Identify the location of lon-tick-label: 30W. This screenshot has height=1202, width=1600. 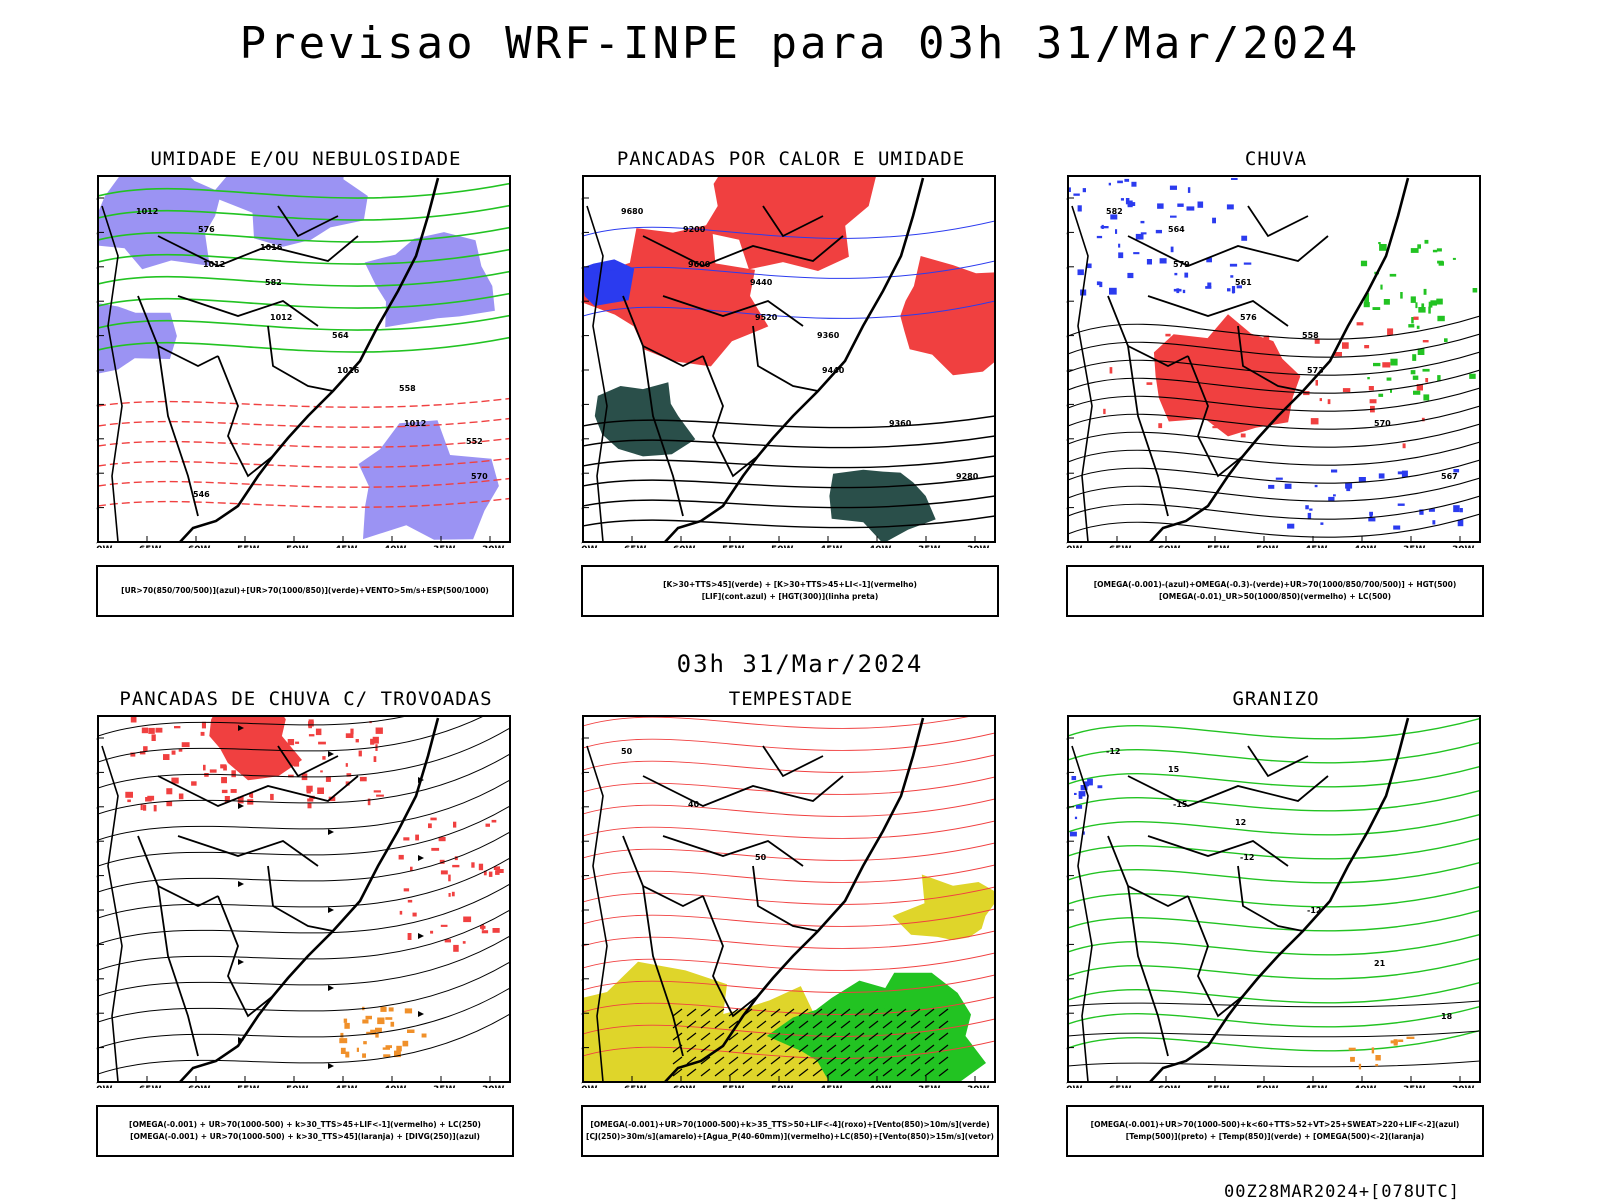
(978, 546).